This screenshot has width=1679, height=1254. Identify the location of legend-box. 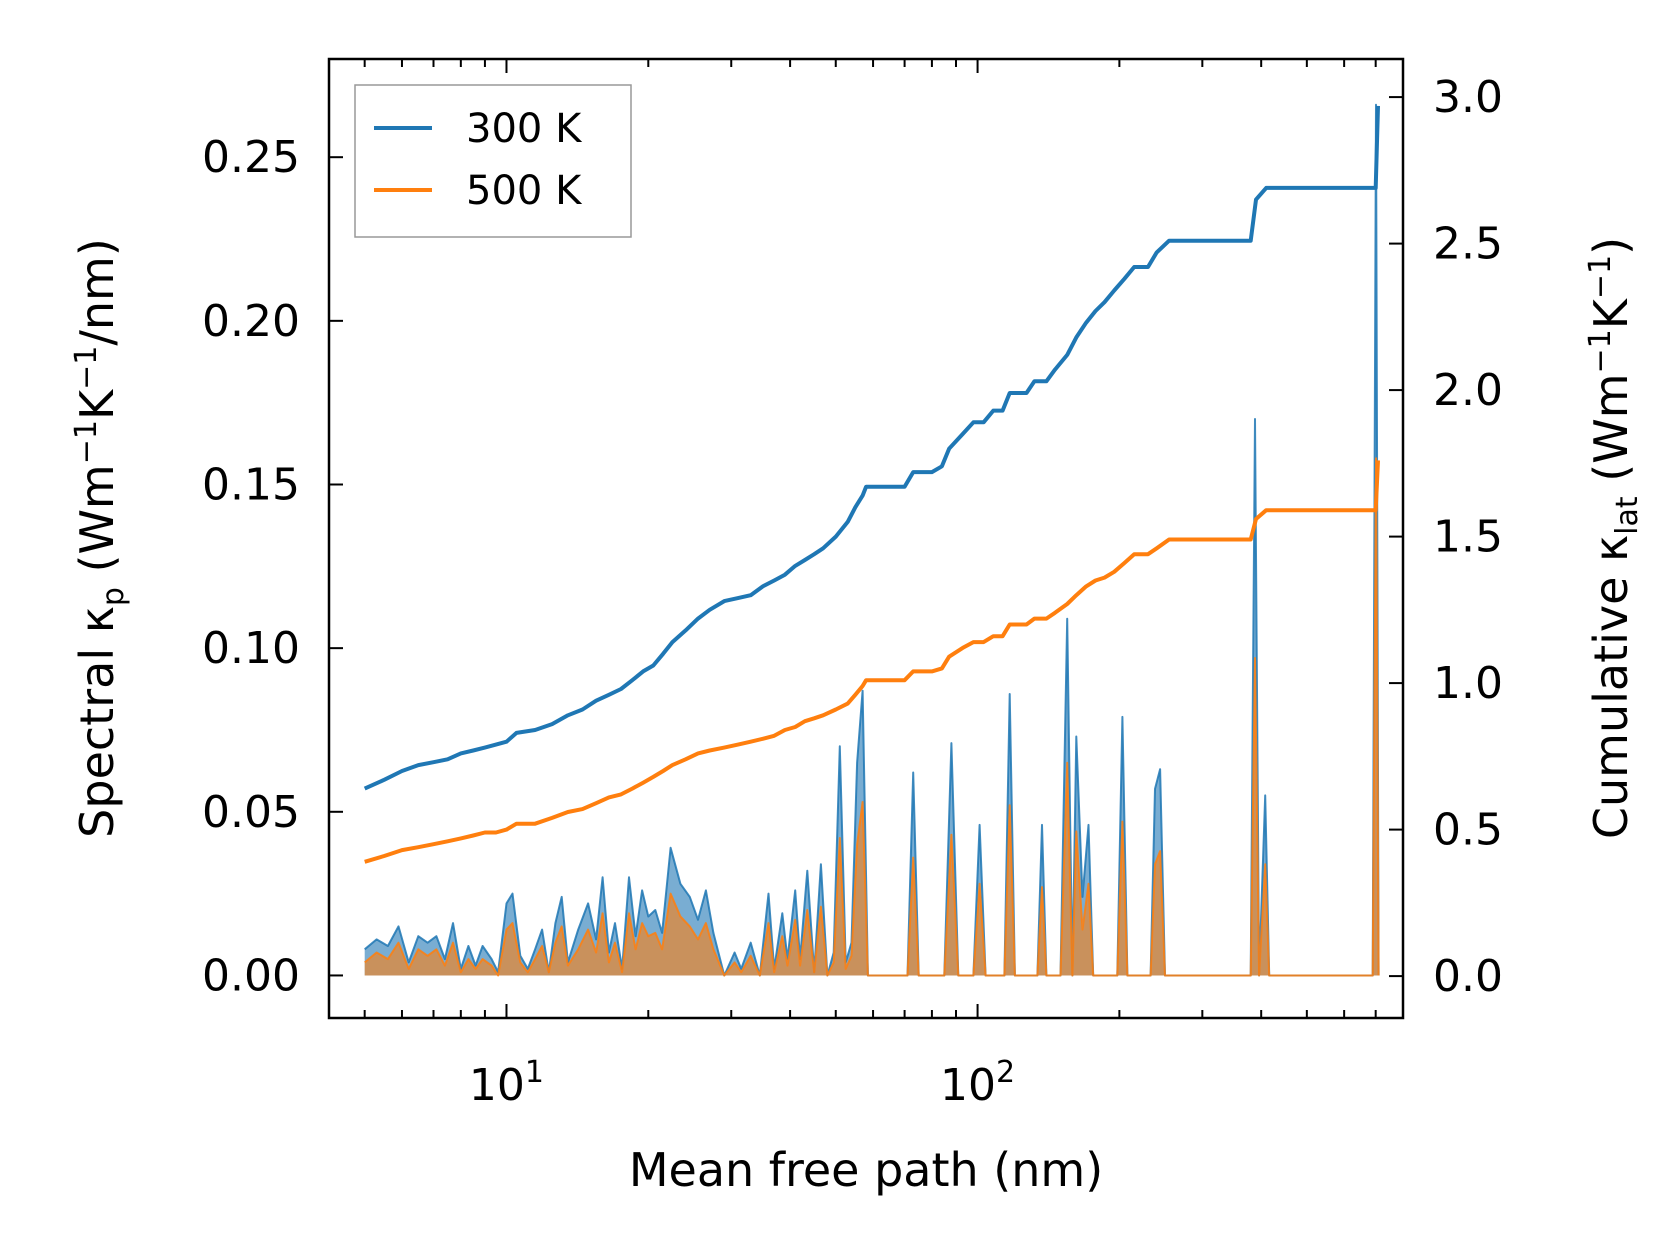
(493, 161).